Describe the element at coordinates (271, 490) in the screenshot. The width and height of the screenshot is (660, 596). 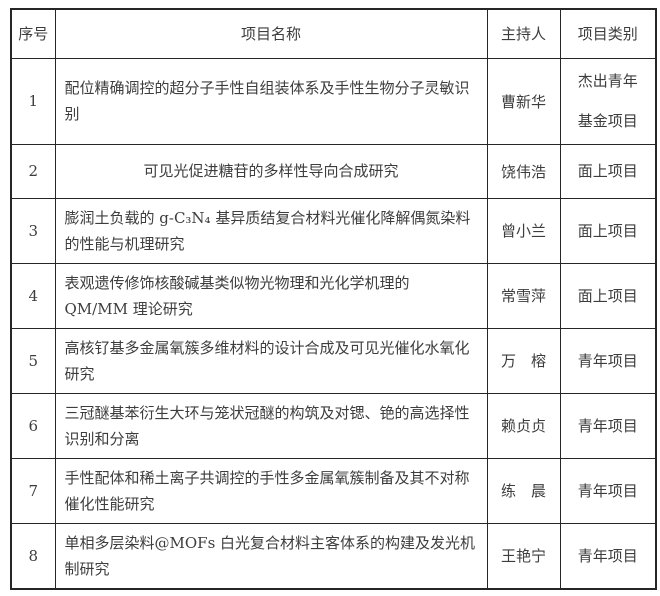
I see `project-name: 手性配体和稀土离子共调控的手性多金属氧簇制备及其不对称催化性能研究` at that location.